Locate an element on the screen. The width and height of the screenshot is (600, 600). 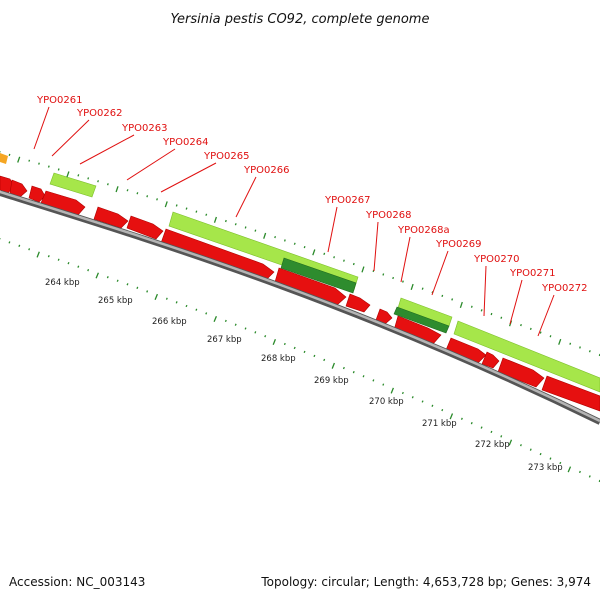
cds-ypo0267 is located at coordinates (318, 275).